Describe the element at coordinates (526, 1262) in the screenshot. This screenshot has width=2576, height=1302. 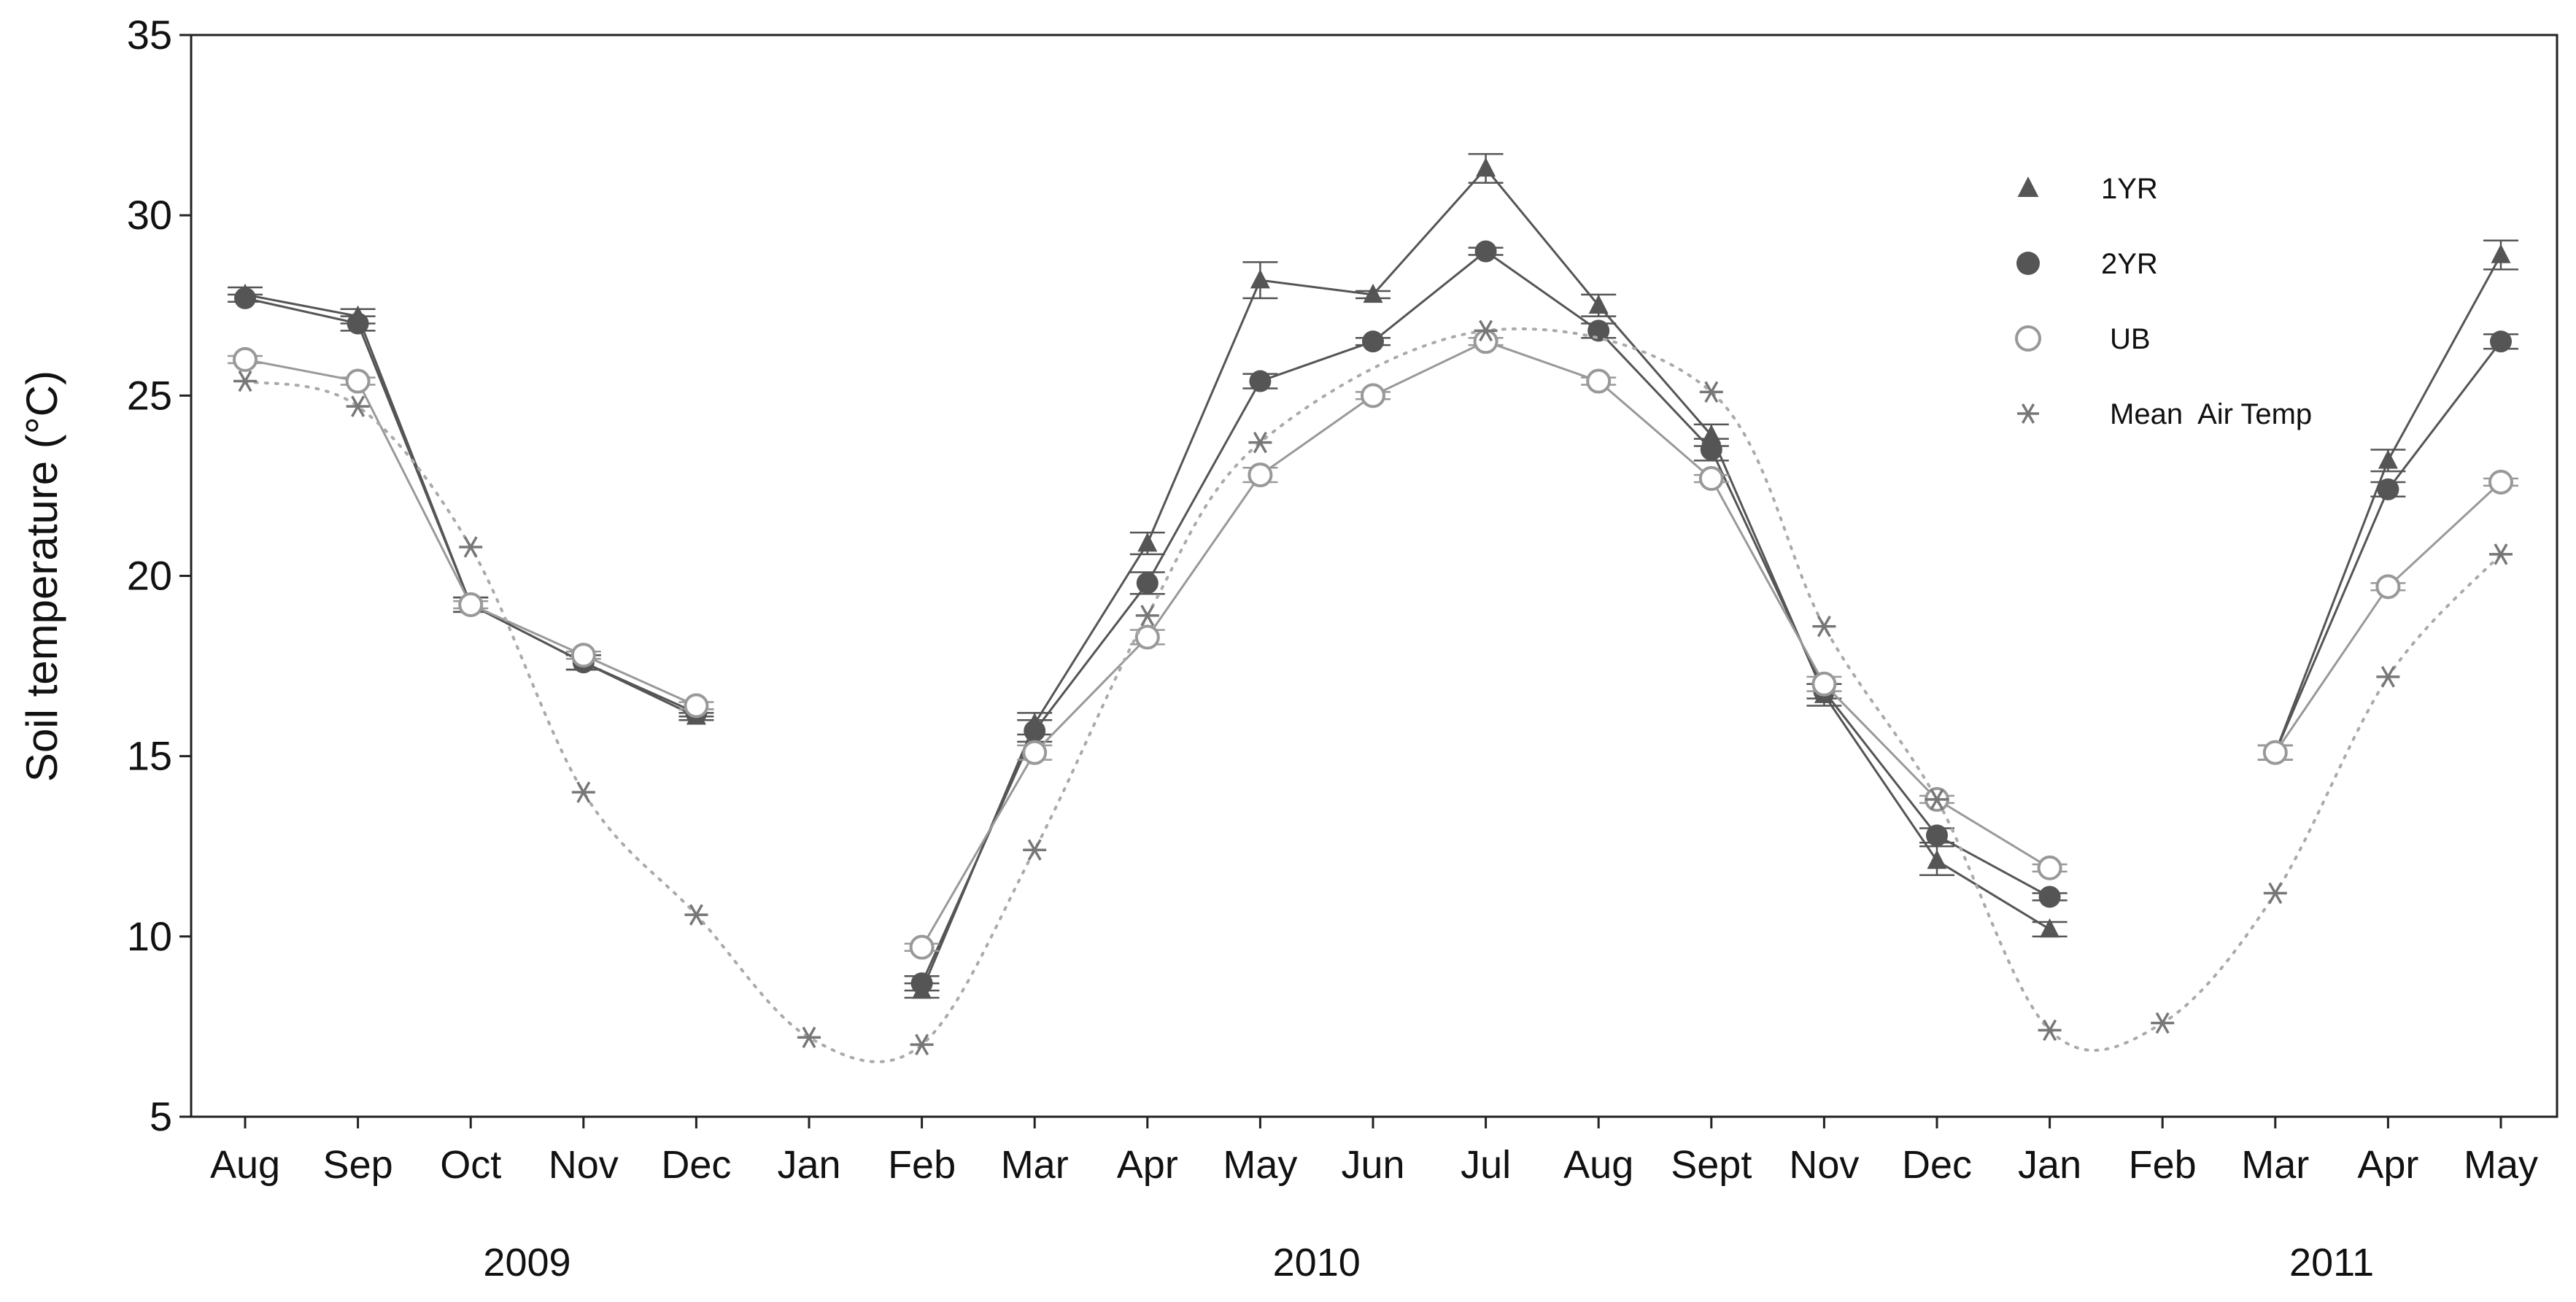
I see `year-label: 2009` at that location.